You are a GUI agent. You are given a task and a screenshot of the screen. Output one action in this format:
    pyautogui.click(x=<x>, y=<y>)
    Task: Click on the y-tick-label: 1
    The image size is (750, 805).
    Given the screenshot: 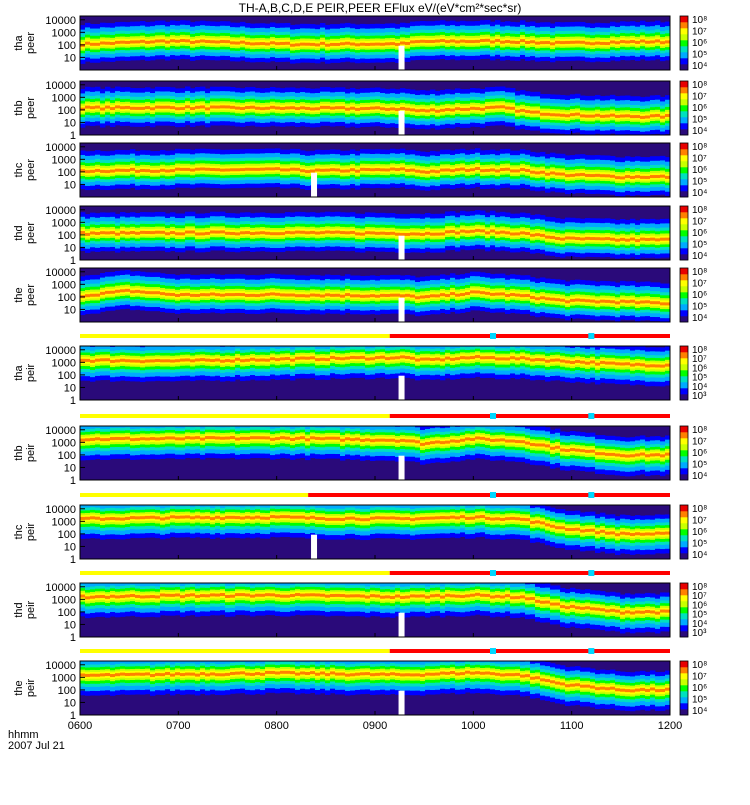 What is the action you would take?
    pyautogui.click(x=73, y=261)
    